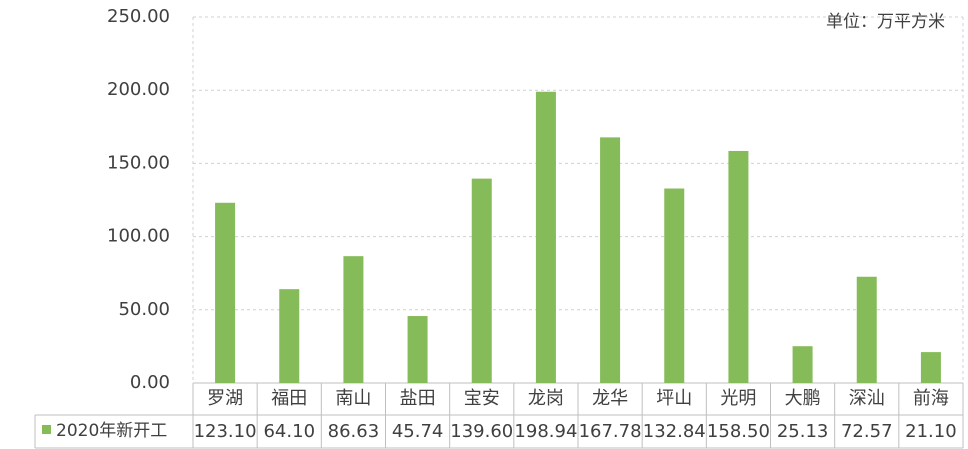  I want to click on value-label: 139.60, so click(481, 431).